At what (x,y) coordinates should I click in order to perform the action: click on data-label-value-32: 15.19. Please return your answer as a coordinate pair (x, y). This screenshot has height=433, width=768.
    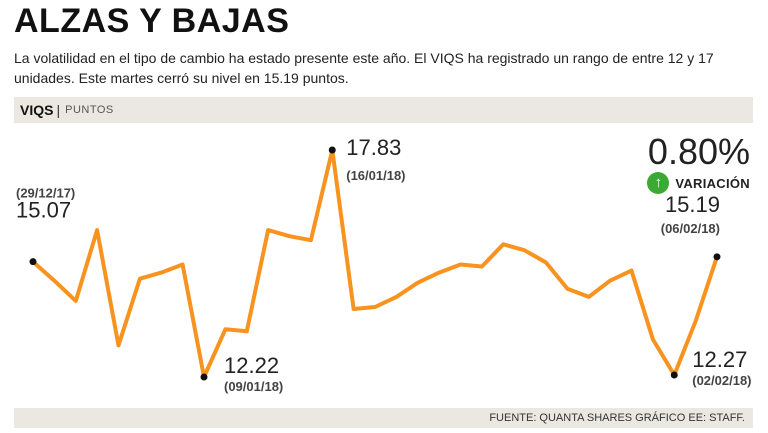
    Looking at the image, I should click on (692, 204).